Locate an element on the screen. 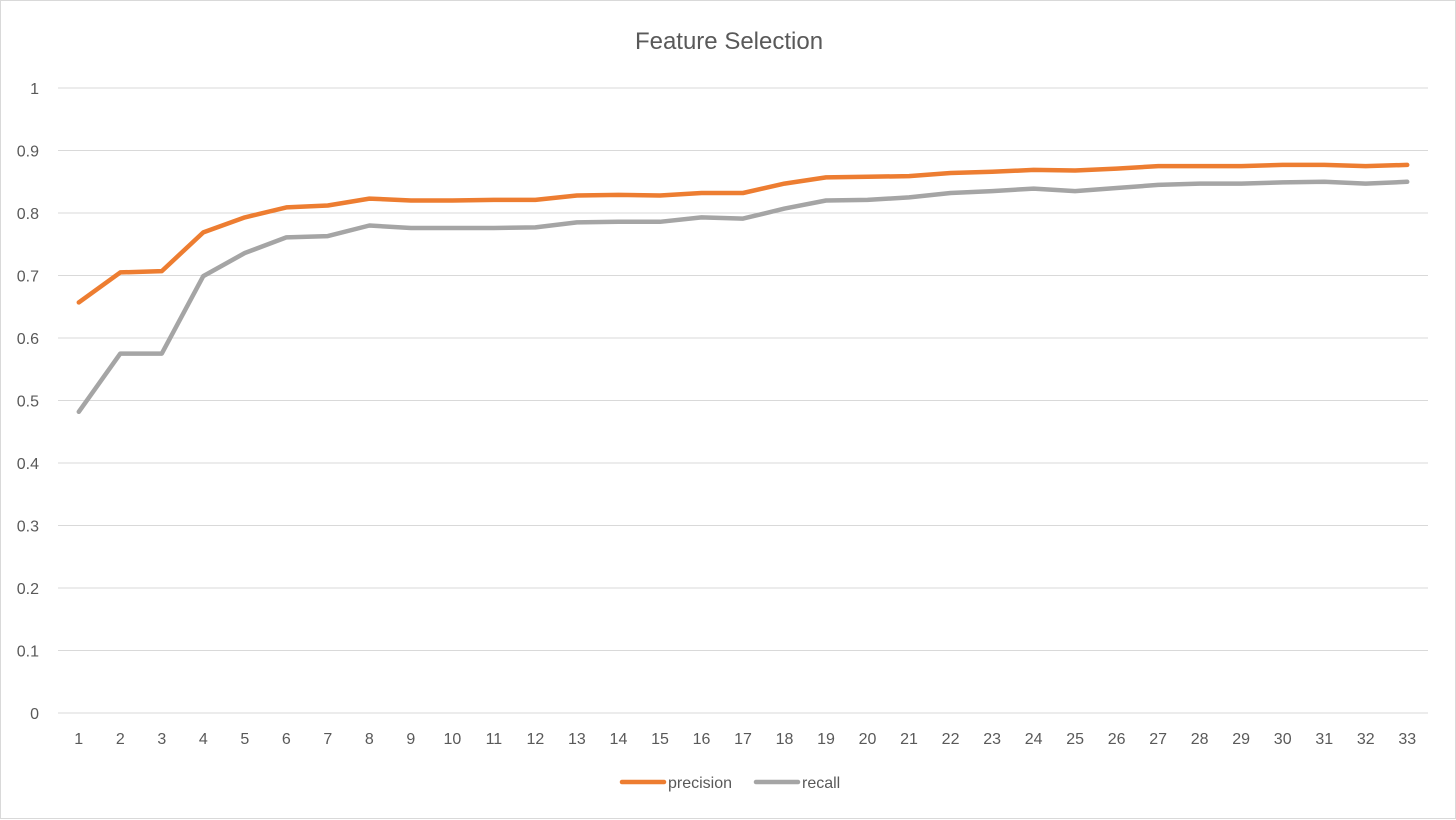 The height and width of the screenshot is (820, 1456). x-tick-label: 17 is located at coordinates (743, 739).